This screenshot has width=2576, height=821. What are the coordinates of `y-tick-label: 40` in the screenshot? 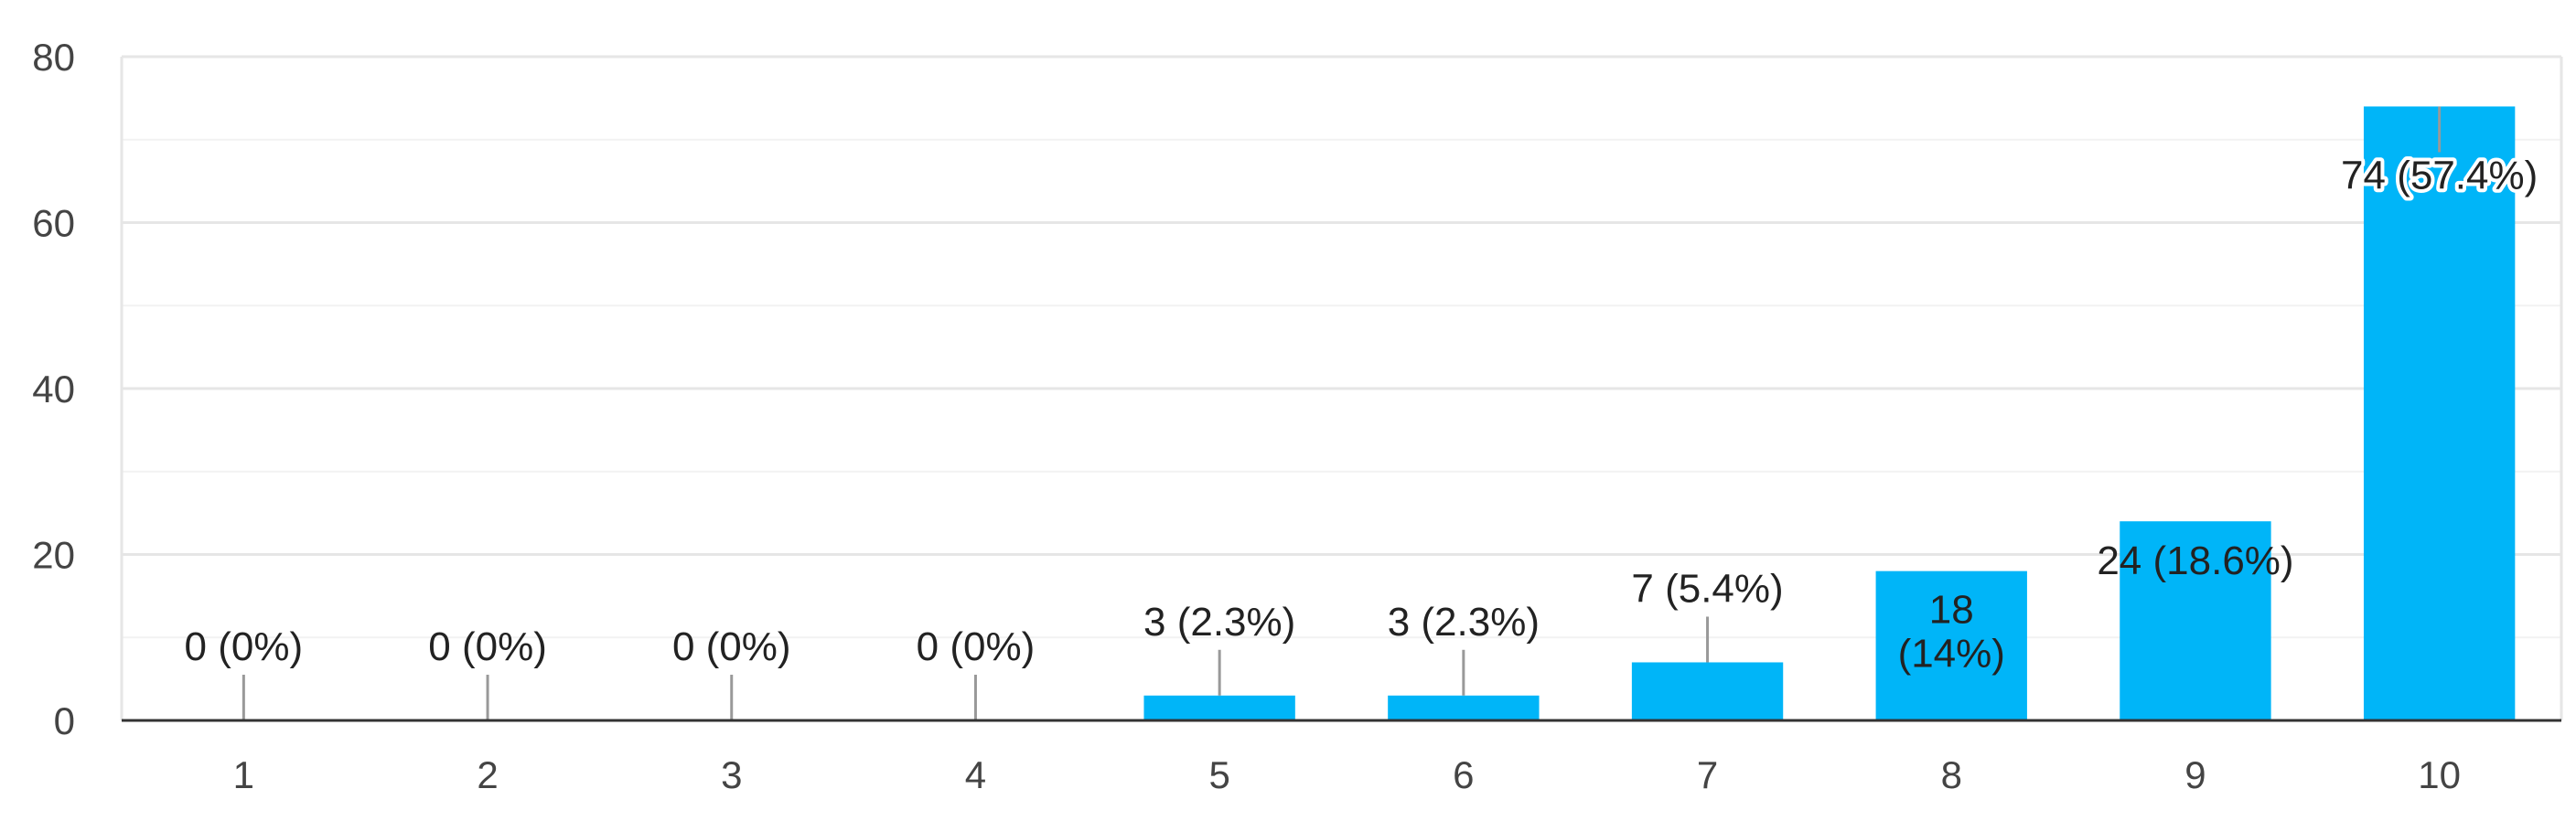 It's located at (54, 389).